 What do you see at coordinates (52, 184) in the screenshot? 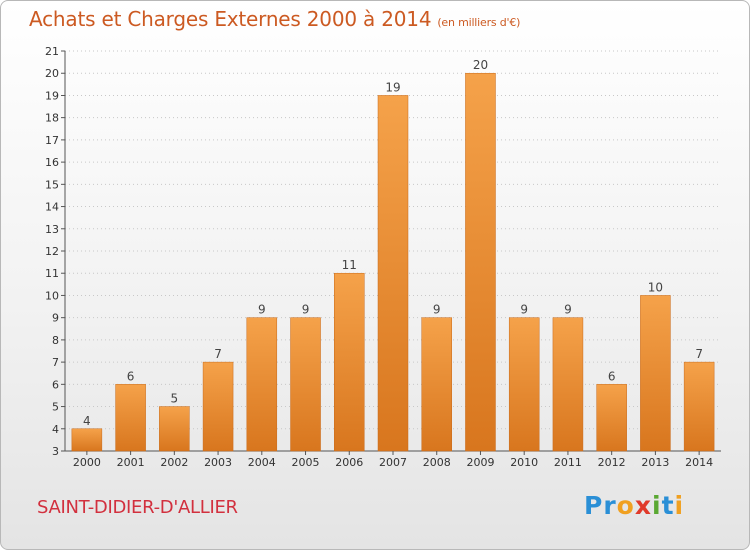
I see `y-tick-label: 15` at bounding box center [52, 184].